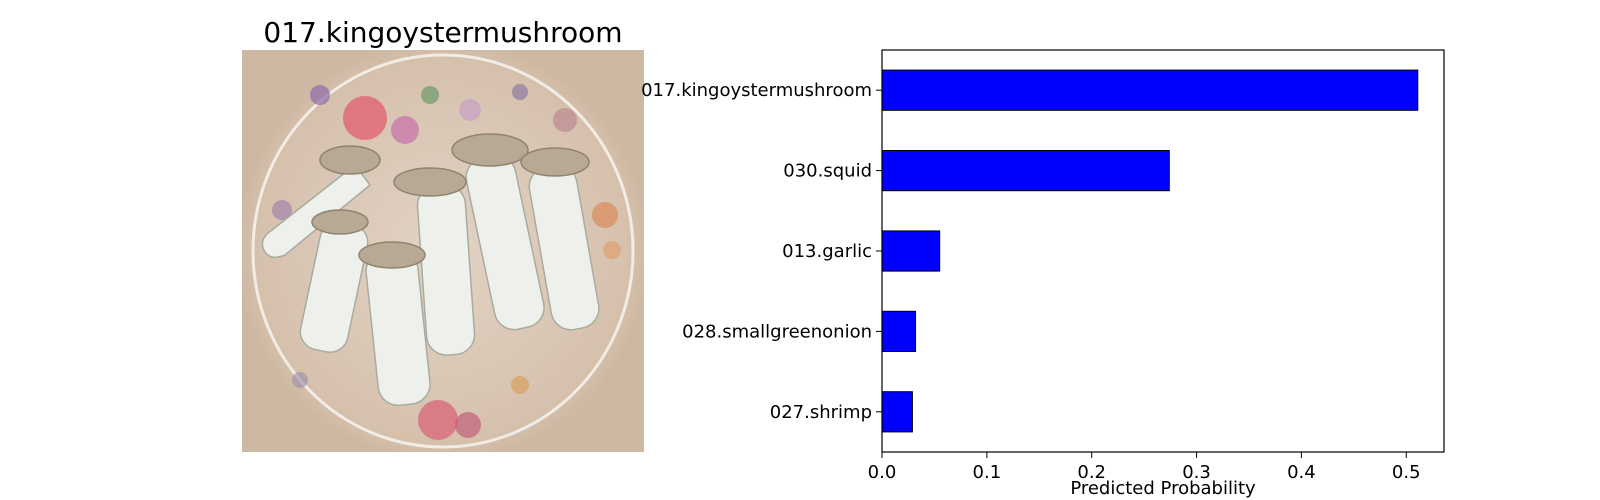  Describe the element at coordinates (821, 412) in the screenshot. I see `y-tick-label: 027.shrimp` at that location.